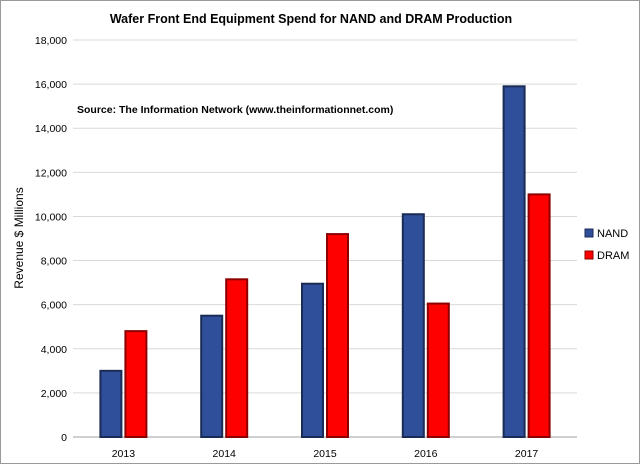 The height and width of the screenshot is (465, 640). What do you see at coordinates (54, 262) in the screenshot?
I see `y-tick-label: 8,000` at bounding box center [54, 262].